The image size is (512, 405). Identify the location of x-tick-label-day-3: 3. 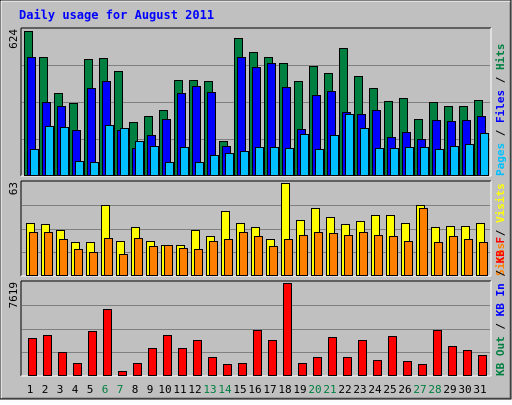
(60, 389).